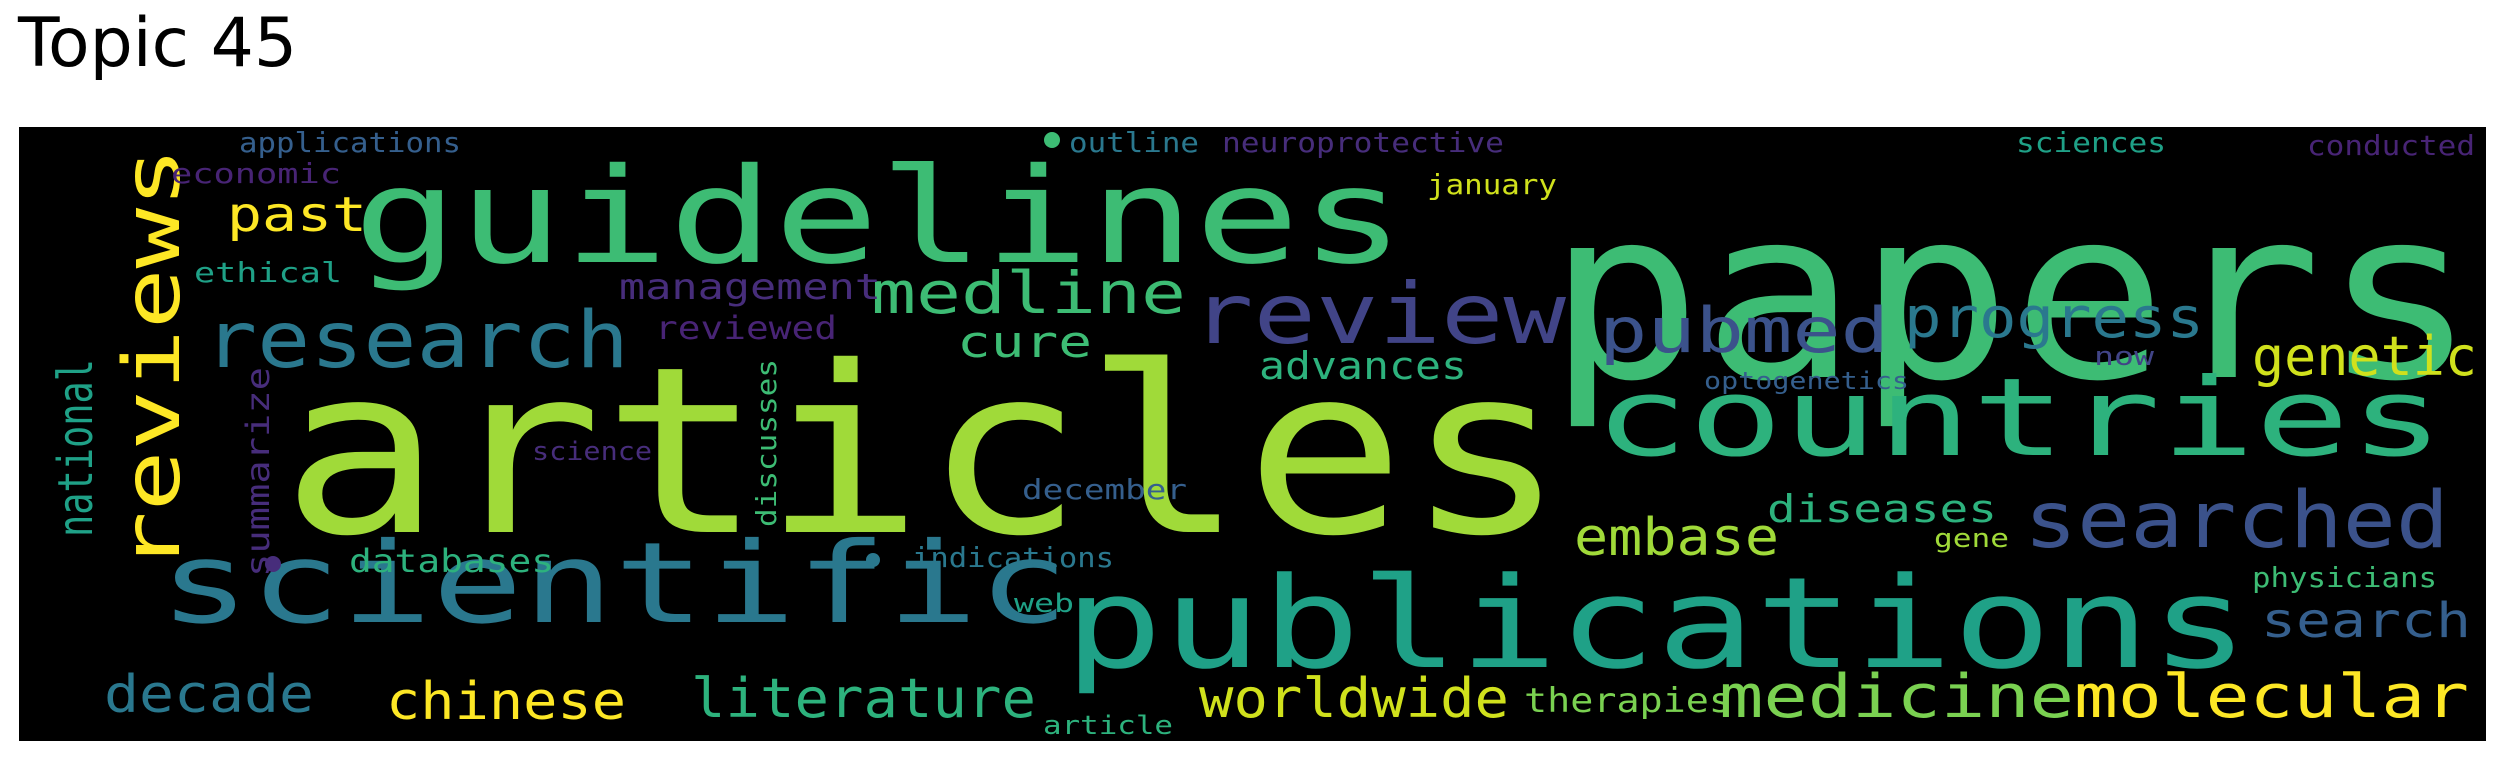 This screenshot has width=2504, height=764. I want to click on word-worldwide: worldwide, so click(1354, 698).